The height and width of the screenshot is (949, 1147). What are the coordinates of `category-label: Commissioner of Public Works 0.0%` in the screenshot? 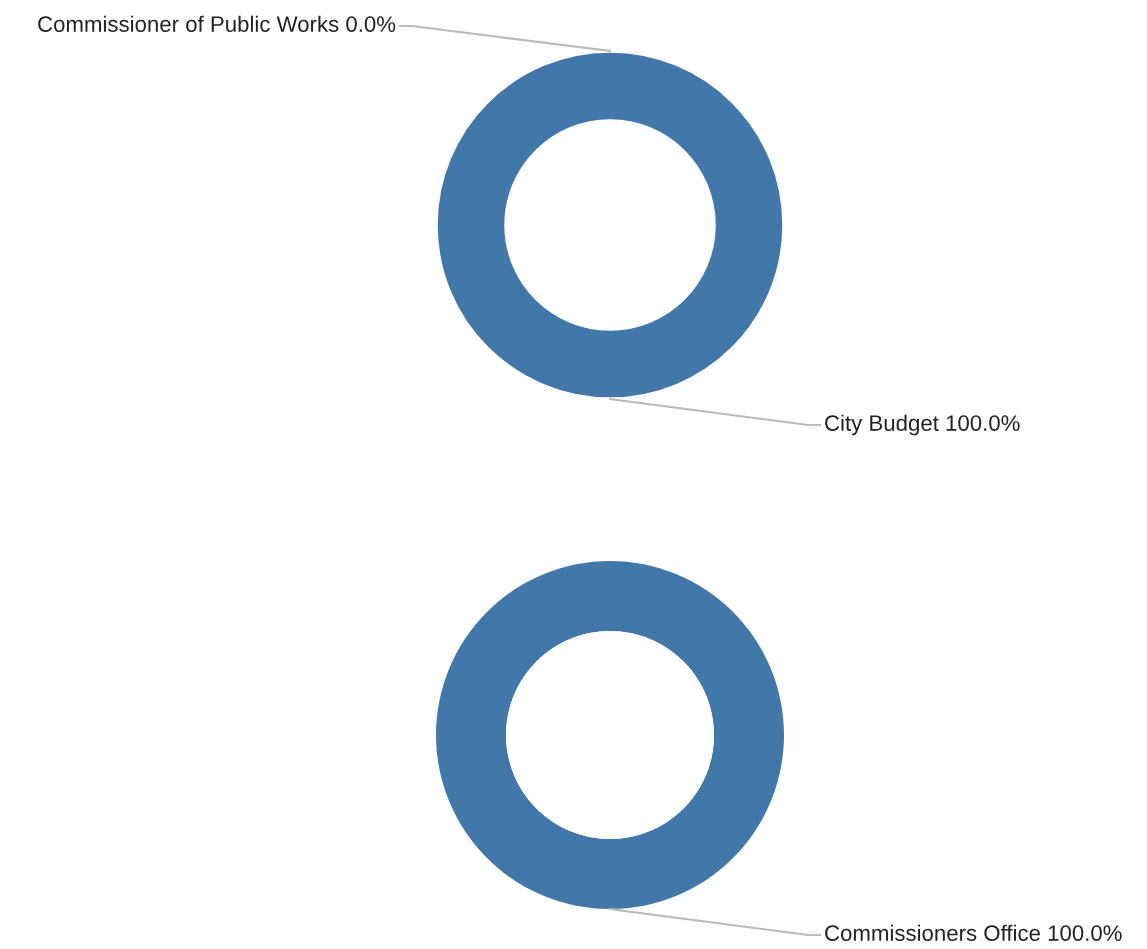 It's located at (217, 23).